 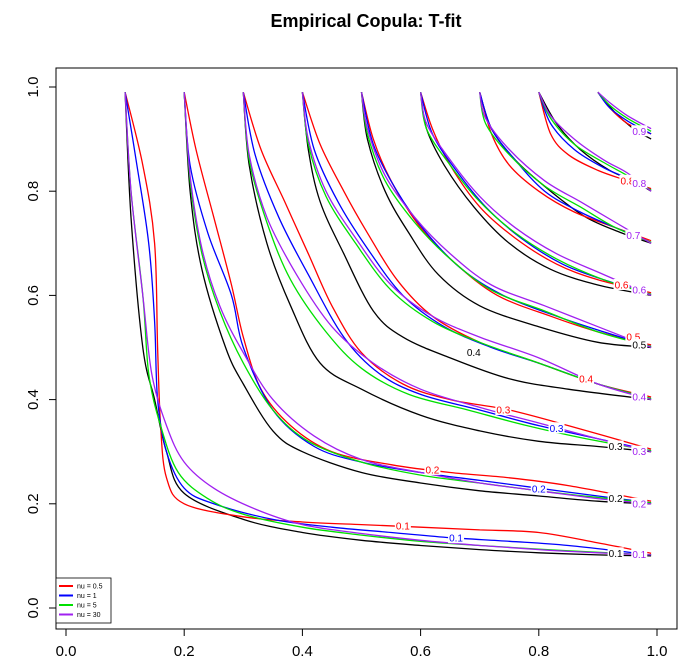 I want to click on x-tick-label: 0.0, so click(x=66, y=651).